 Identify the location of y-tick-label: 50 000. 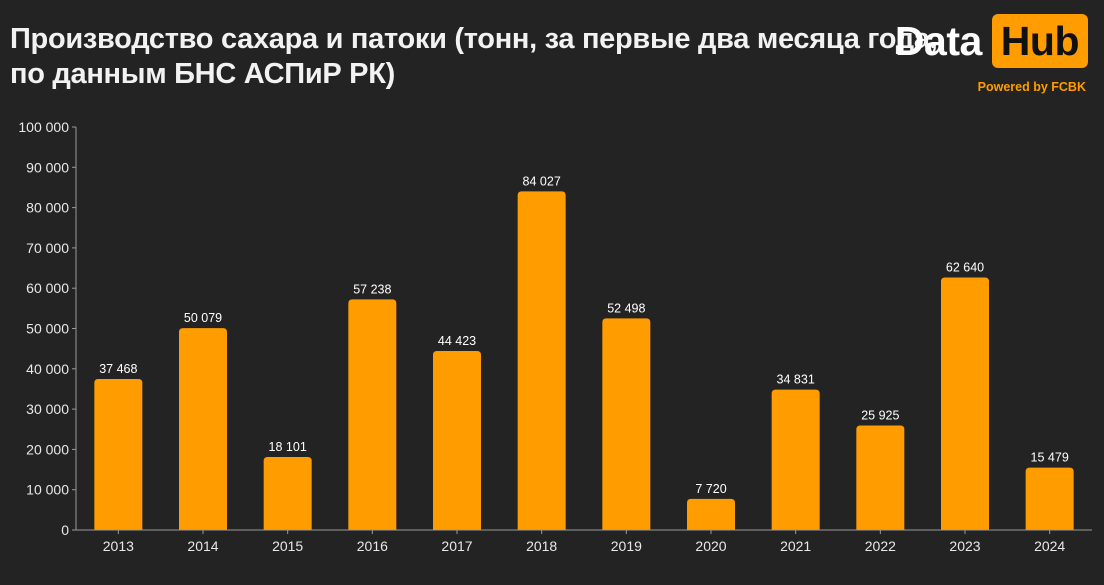
(47, 329).